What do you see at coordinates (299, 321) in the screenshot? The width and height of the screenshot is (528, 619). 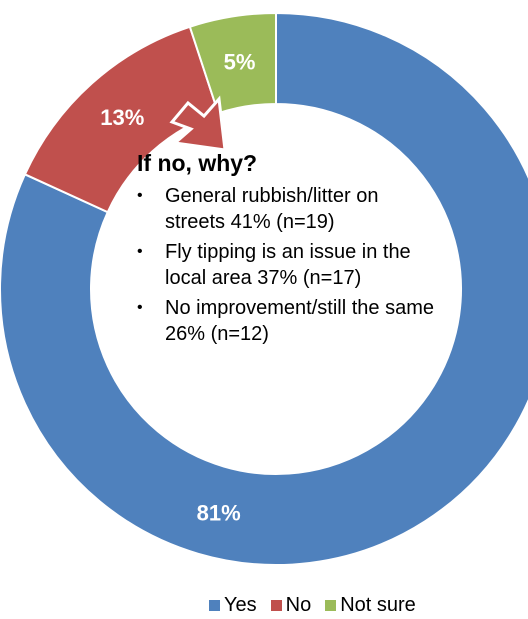 I see `callout-item-text: No improvement/still the same 26% (n=12)` at bounding box center [299, 321].